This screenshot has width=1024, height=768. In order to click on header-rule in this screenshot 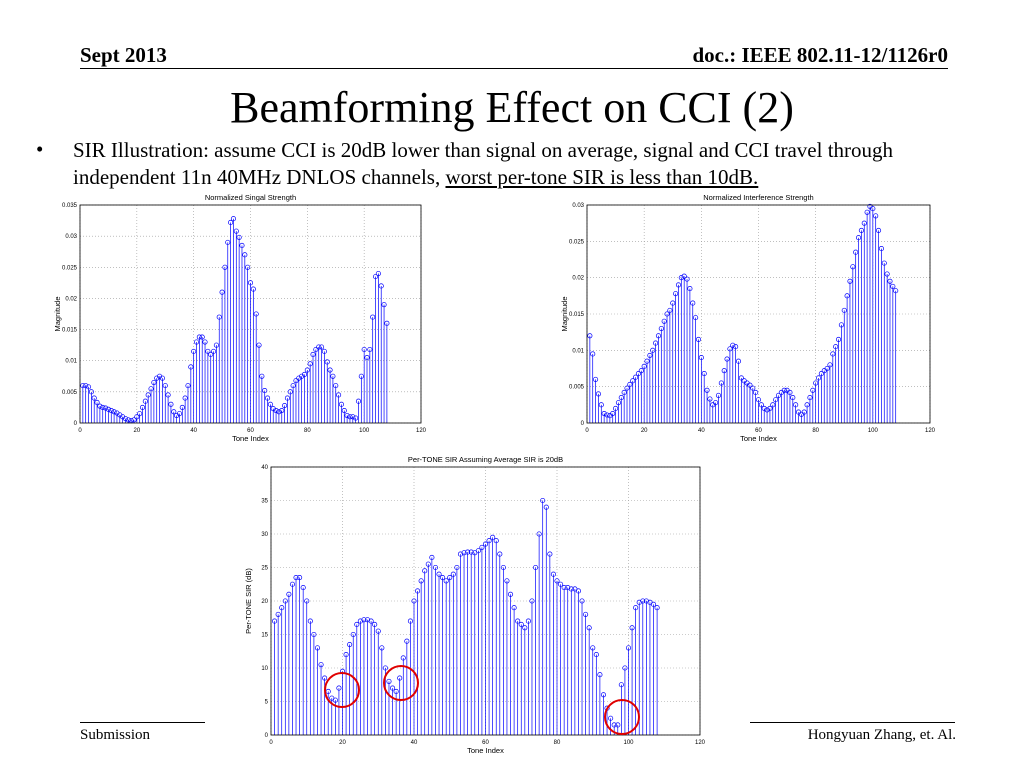, I will do `click(514, 68)`.